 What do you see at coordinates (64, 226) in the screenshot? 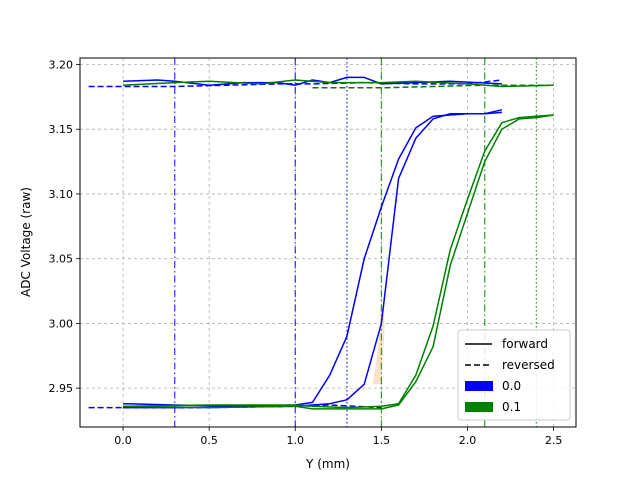
I see `y-axis-ticks: 2.95 3.00 3.05 3.10 3.15 3.20` at bounding box center [64, 226].